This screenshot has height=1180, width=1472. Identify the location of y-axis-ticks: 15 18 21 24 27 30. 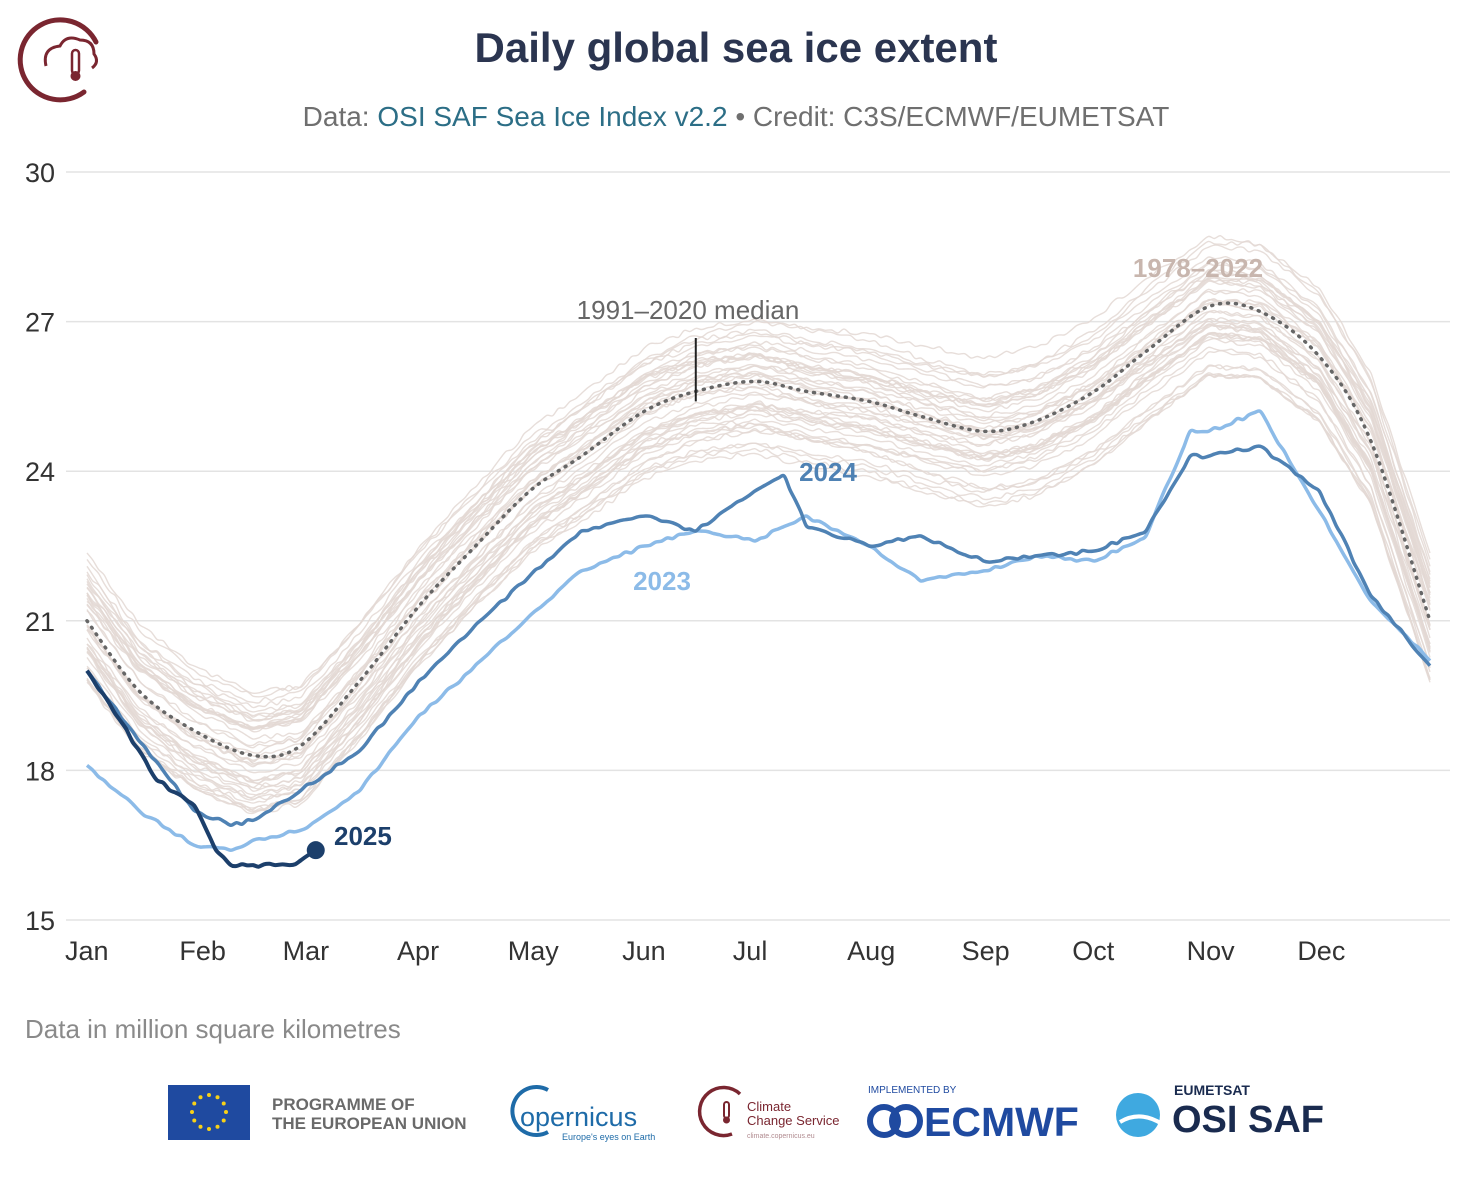
(40, 547).